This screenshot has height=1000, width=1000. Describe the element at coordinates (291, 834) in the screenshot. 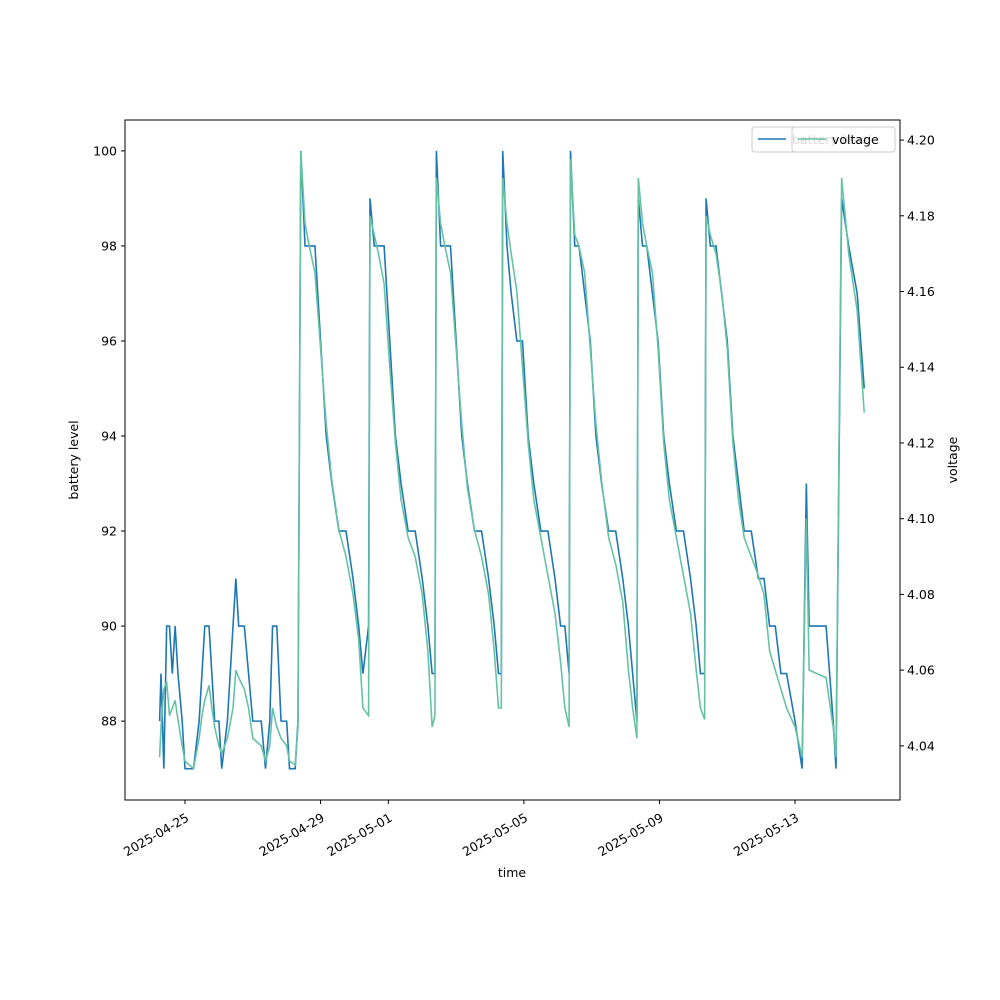

I see `x-tick-label: 2025-04-29` at that location.